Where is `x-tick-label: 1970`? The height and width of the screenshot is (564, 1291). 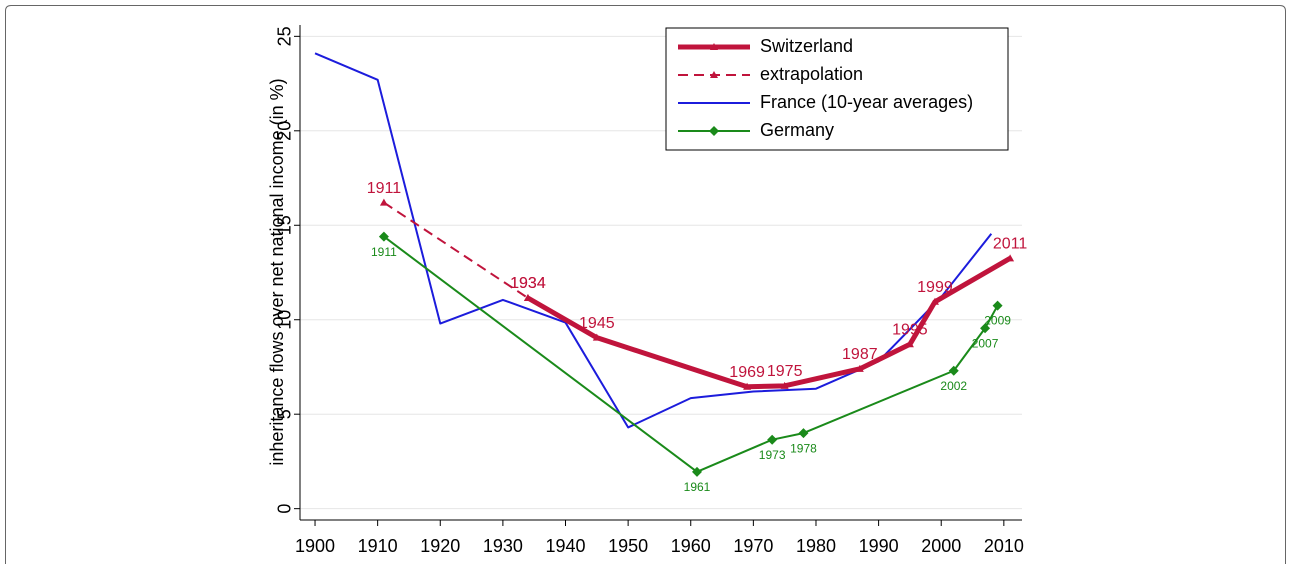 x-tick-label: 1970 is located at coordinates (753, 546).